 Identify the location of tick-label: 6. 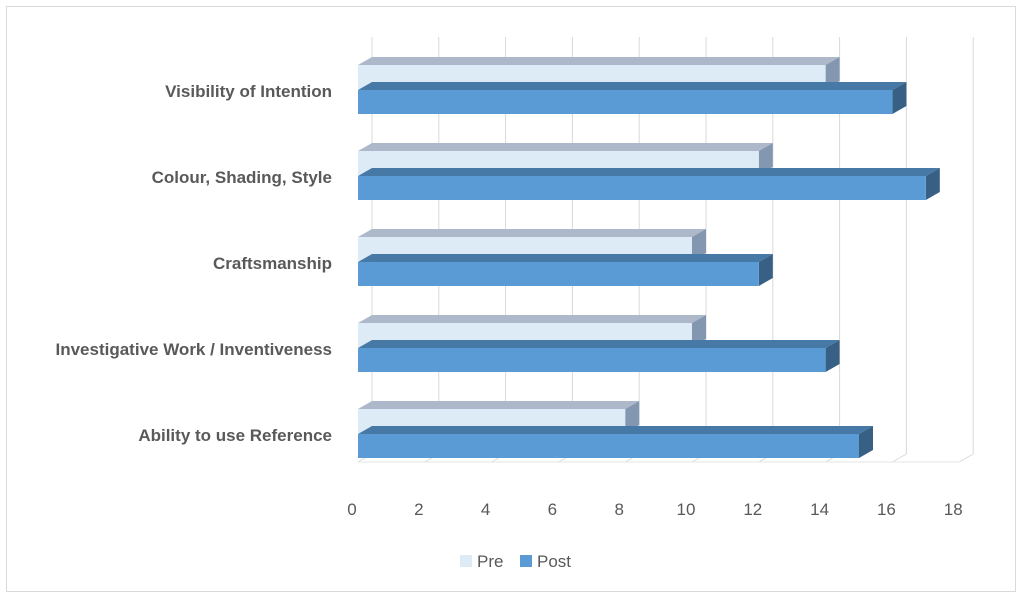
(552, 509).